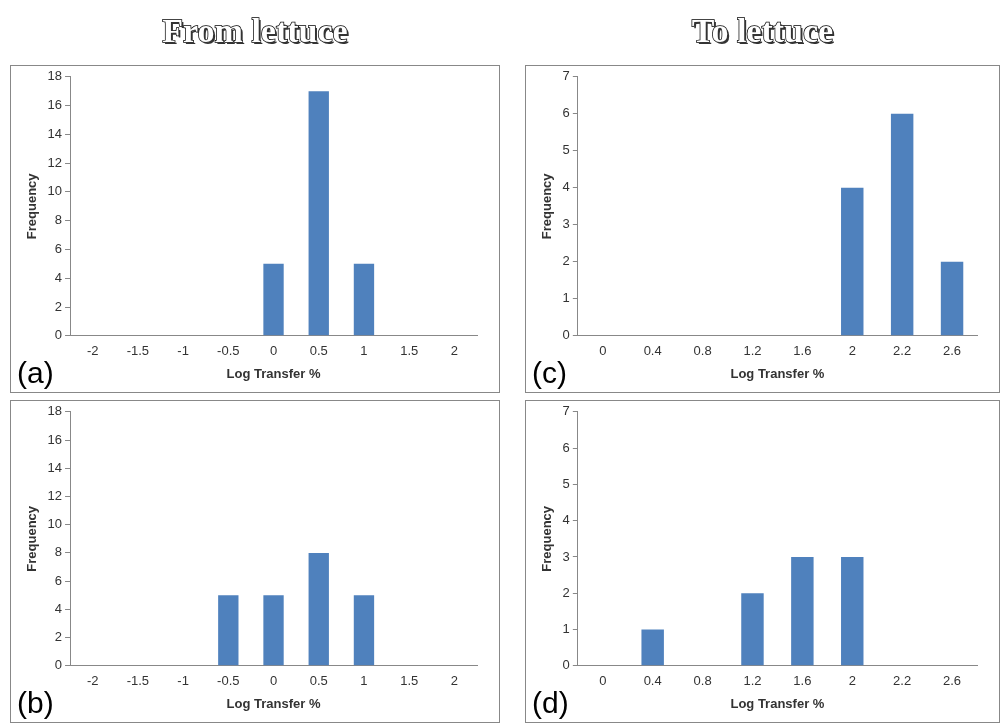 The width and height of the screenshot is (1005, 723). I want to click on chart-title: From lettuce, so click(255, 31).